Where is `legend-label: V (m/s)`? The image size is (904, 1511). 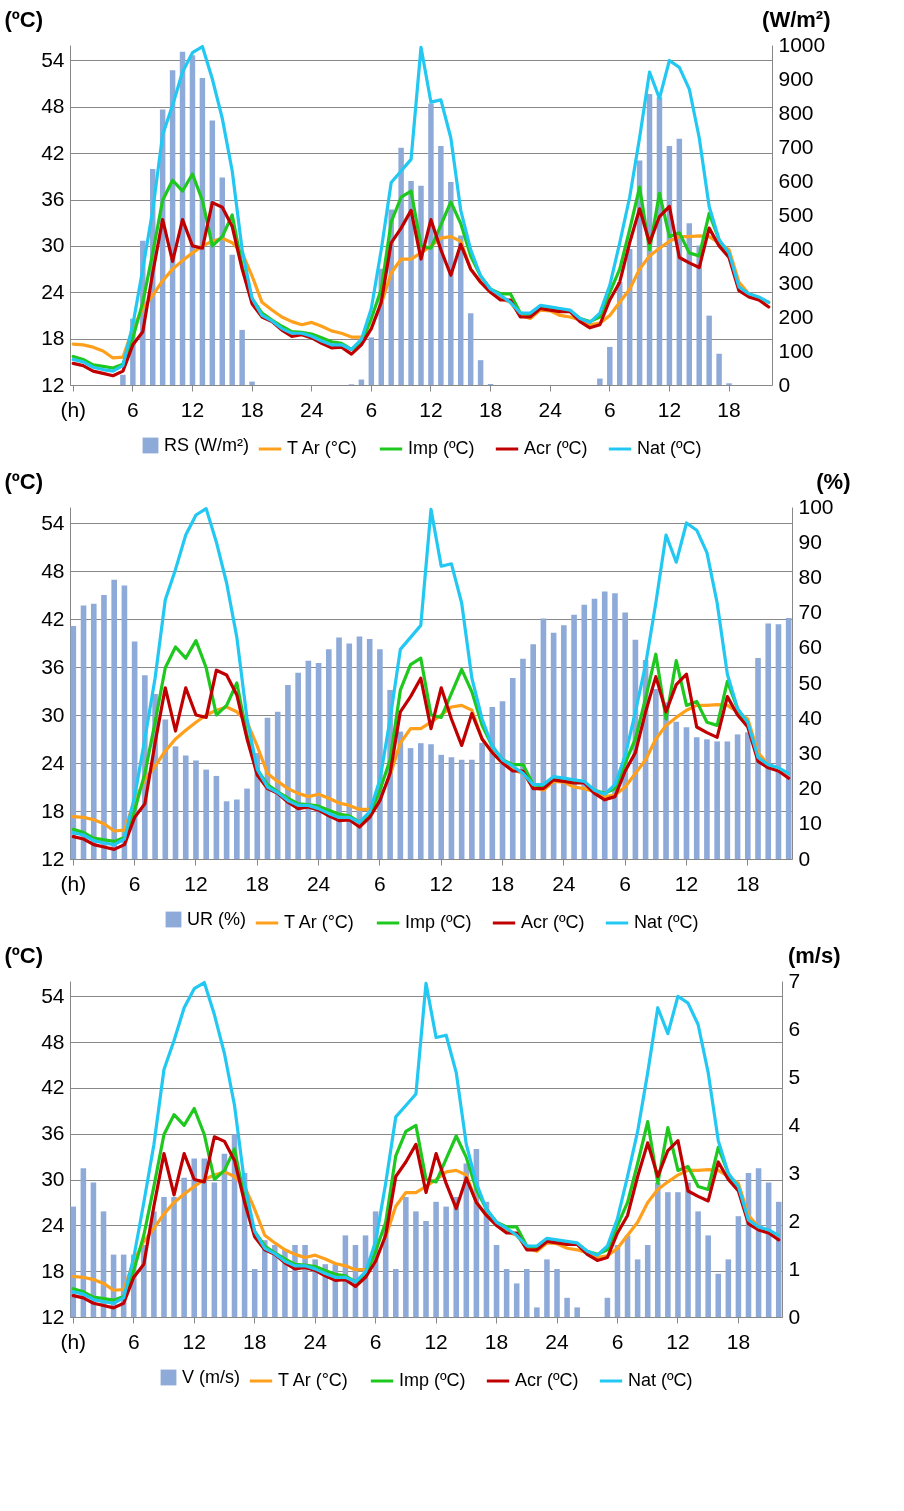
legend-label: V (m/s) is located at coordinates (211, 1376).